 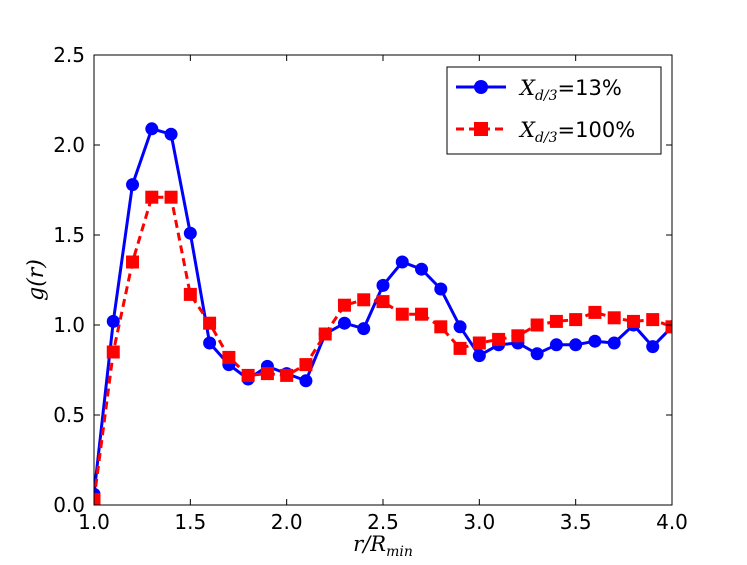 I want to click on legend-label-series-1: Xd/3=13%, so click(x=570, y=90).